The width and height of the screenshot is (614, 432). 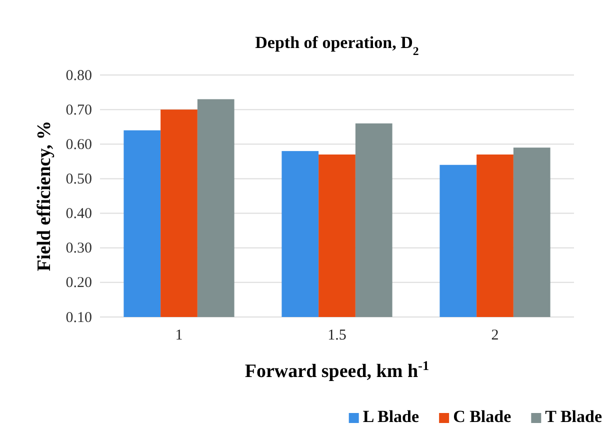 I want to click on y-tick-label: 0.70, so click(x=79, y=110).